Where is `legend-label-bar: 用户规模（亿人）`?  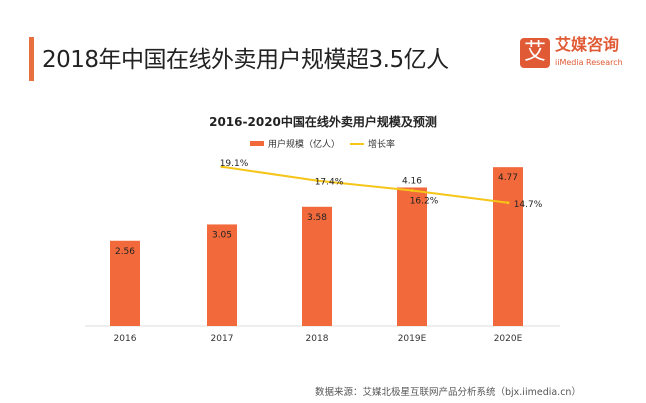 legend-label-bar: 用户规模（亿人） is located at coordinates (304, 145).